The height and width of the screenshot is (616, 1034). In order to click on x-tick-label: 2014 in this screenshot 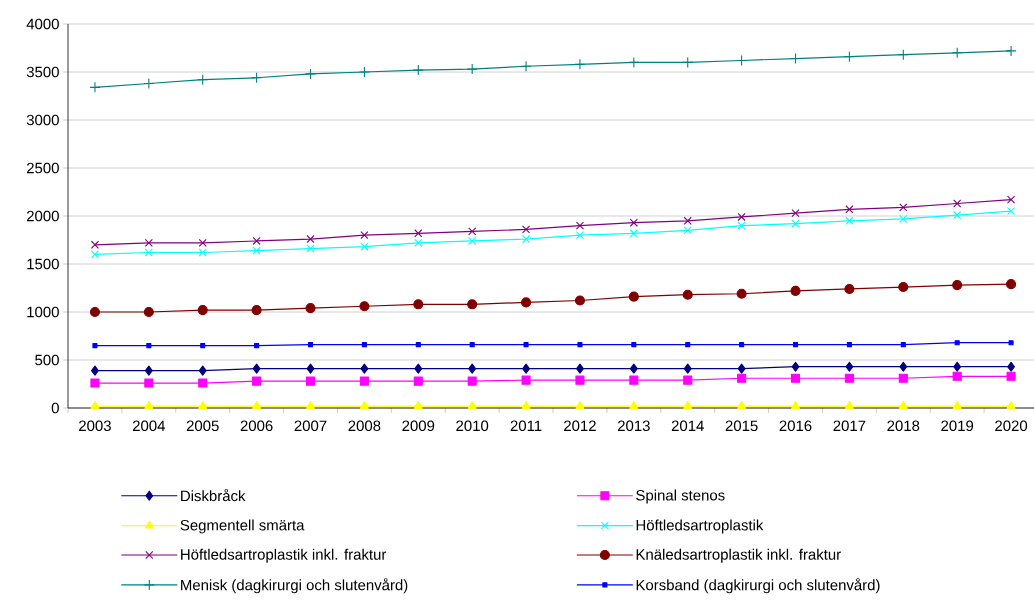, I will do `click(687, 426)`.